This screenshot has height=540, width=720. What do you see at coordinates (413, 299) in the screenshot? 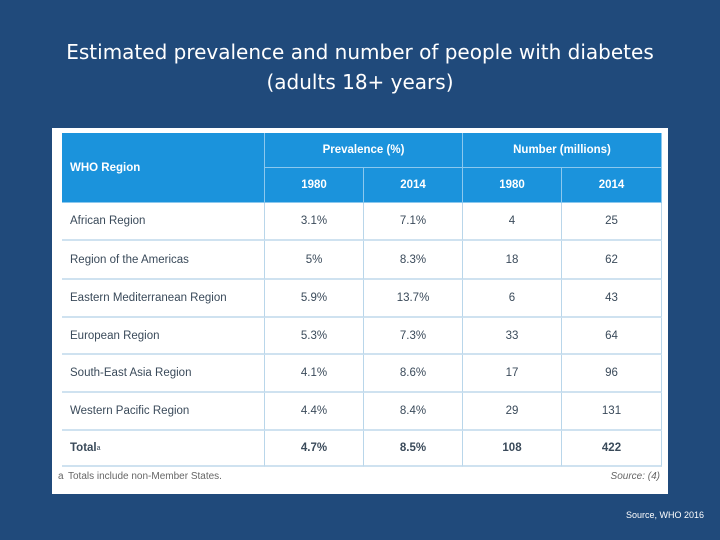
I see `table-cell: 13.7%` at bounding box center [413, 299].